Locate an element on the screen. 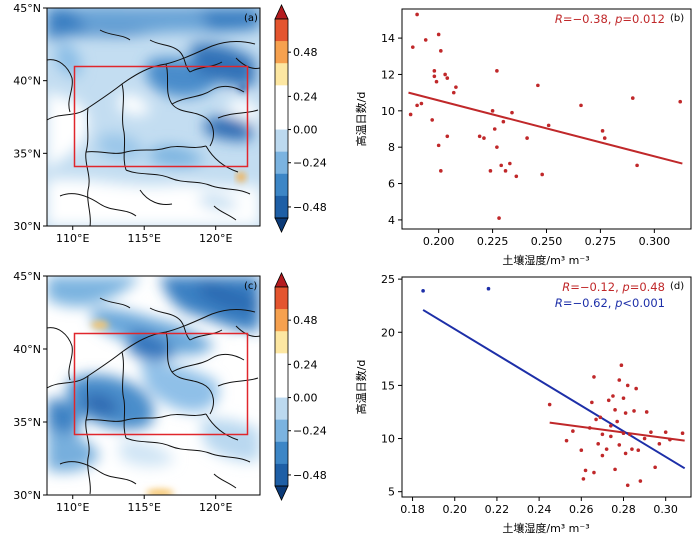  y-tick-label: 25 is located at coordinates (388, 279).